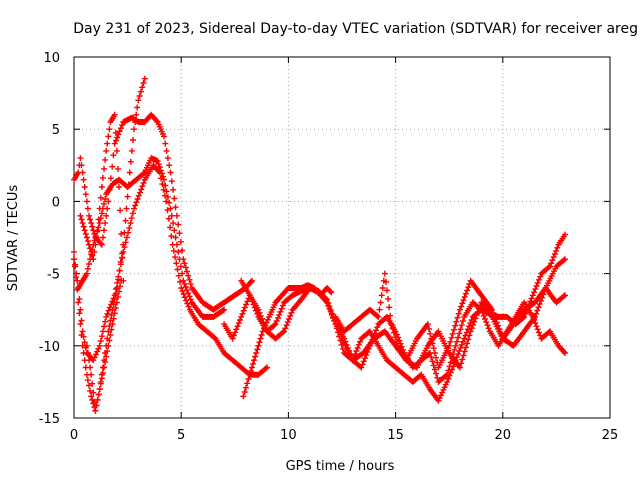  What do you see at coordinates (288, 435) in the screenshot?
I see `x-tick-label: 10` at bounding box center [288, 435].